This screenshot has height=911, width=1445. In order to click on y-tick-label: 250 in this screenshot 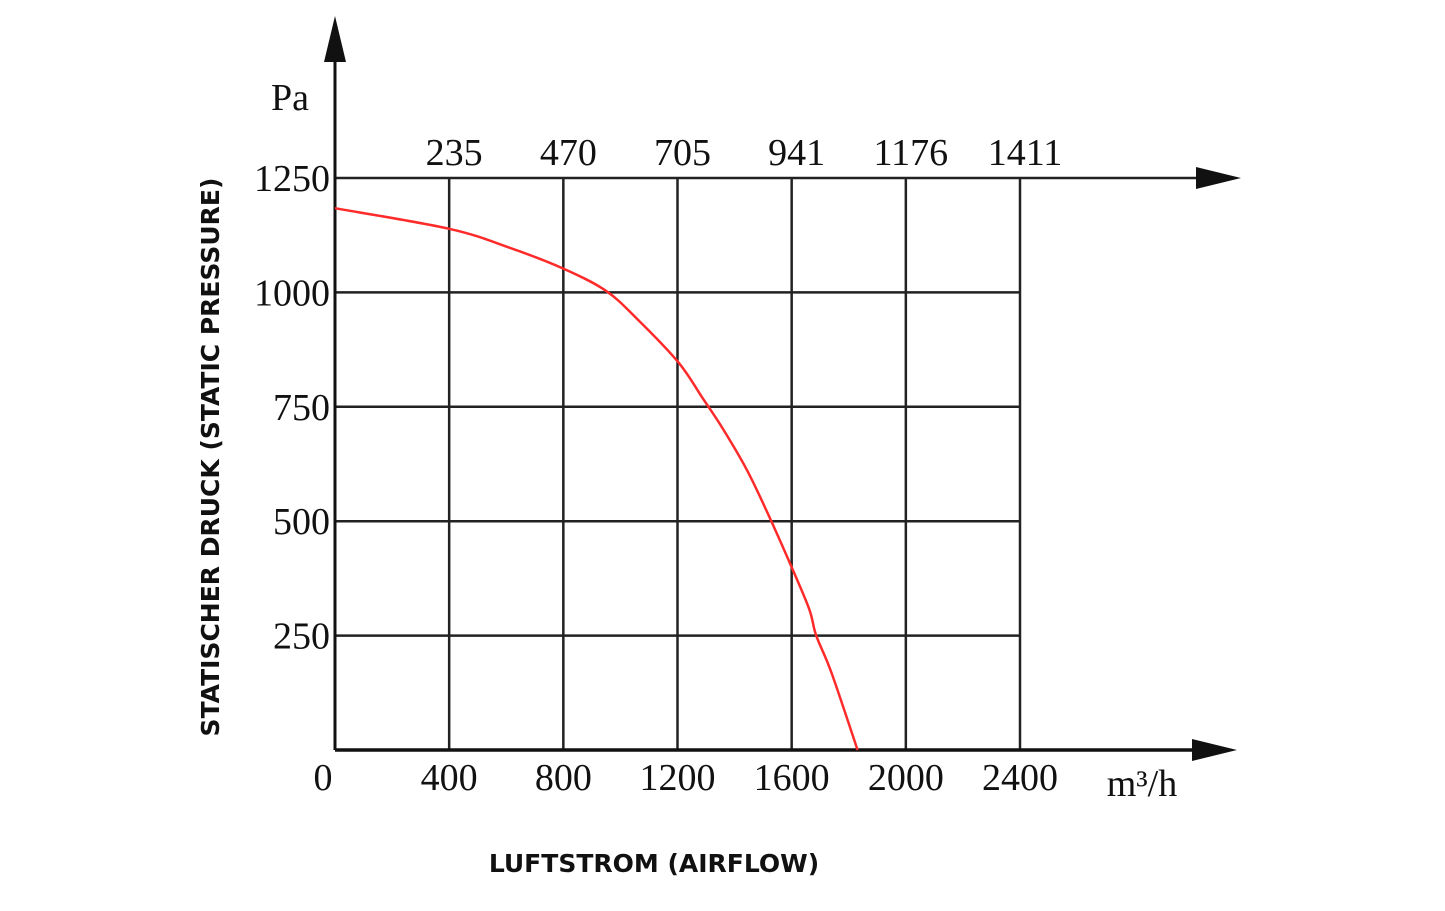, I will do `click(301, 637)`.